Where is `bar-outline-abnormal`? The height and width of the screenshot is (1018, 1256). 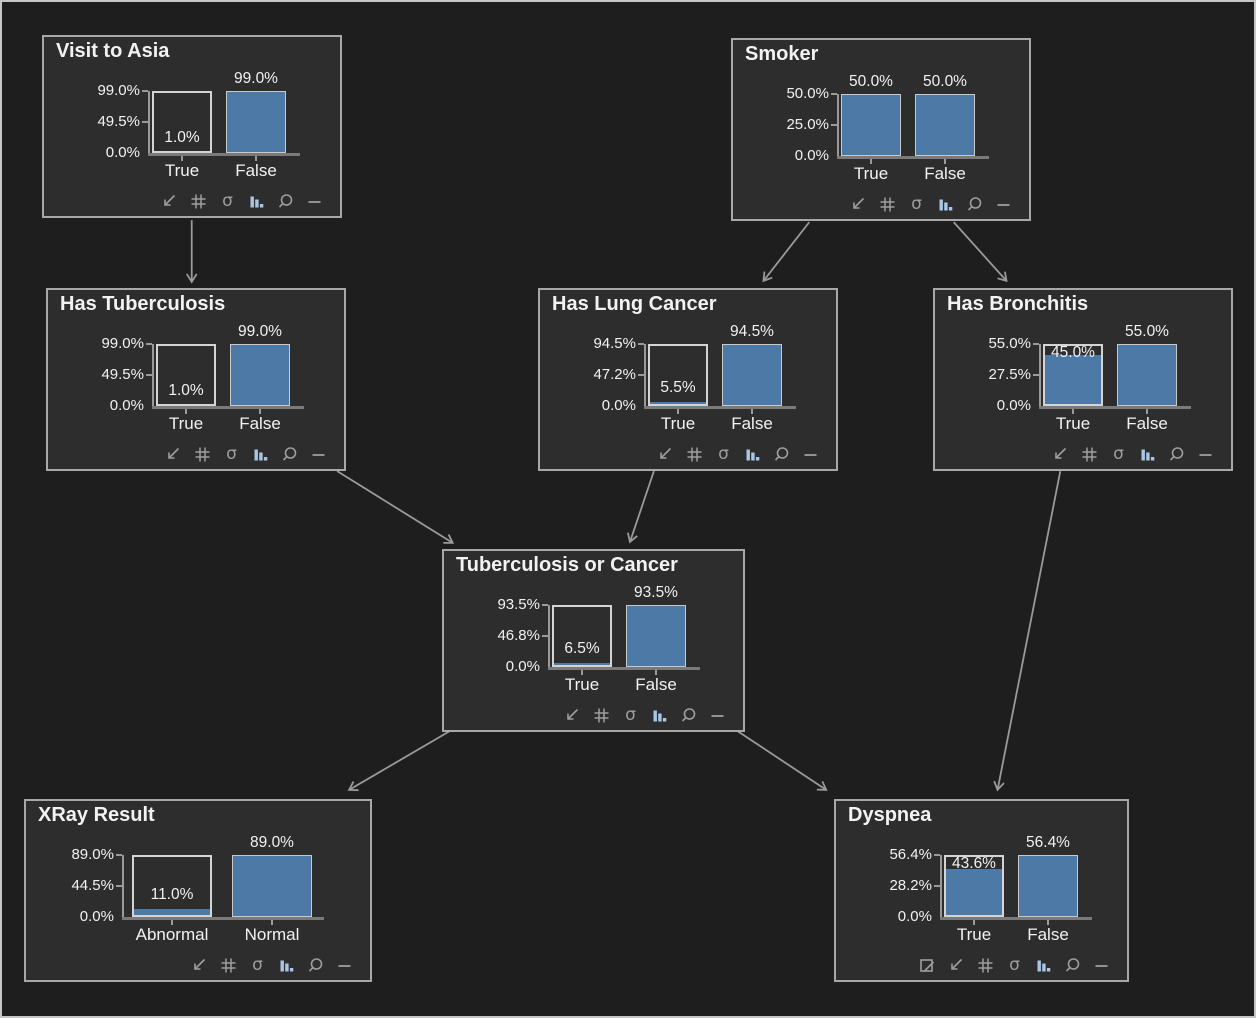 bar-outline-abnormal is located at coordinates (172, 886).